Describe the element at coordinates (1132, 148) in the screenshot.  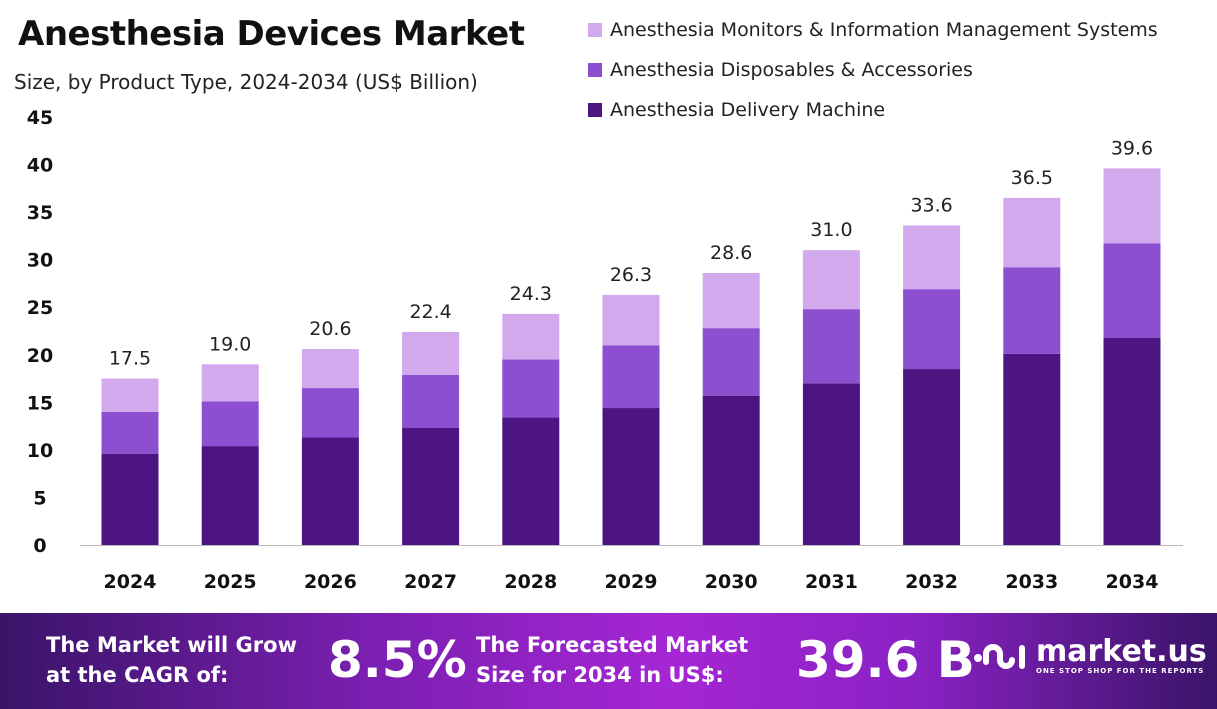
I see `data-label: 39.6` at that location.